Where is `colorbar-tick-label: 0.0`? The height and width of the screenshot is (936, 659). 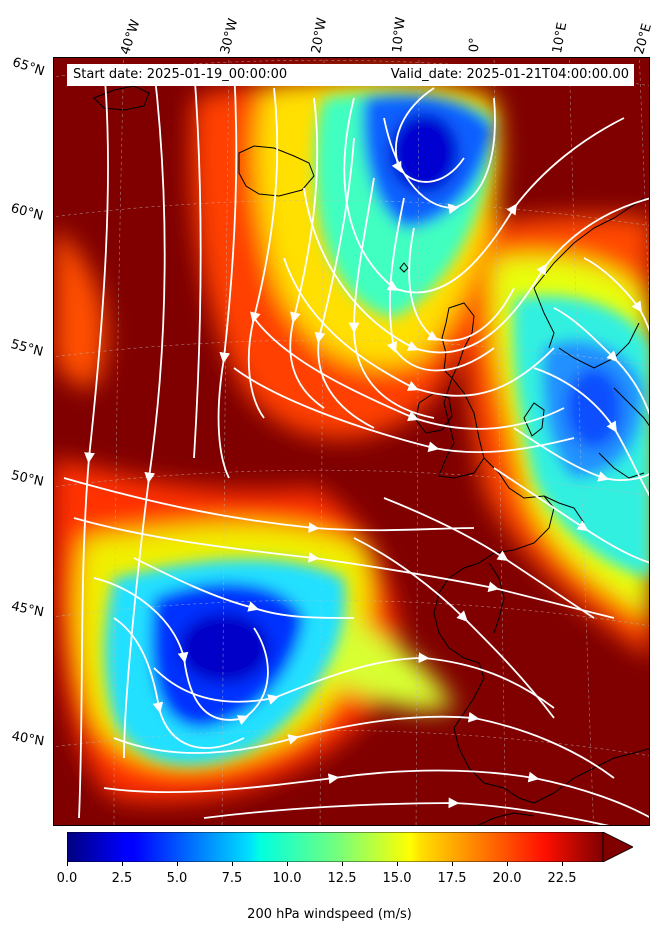 colorbar-tick-label: 0.0 is located at coordinates (67, 878).